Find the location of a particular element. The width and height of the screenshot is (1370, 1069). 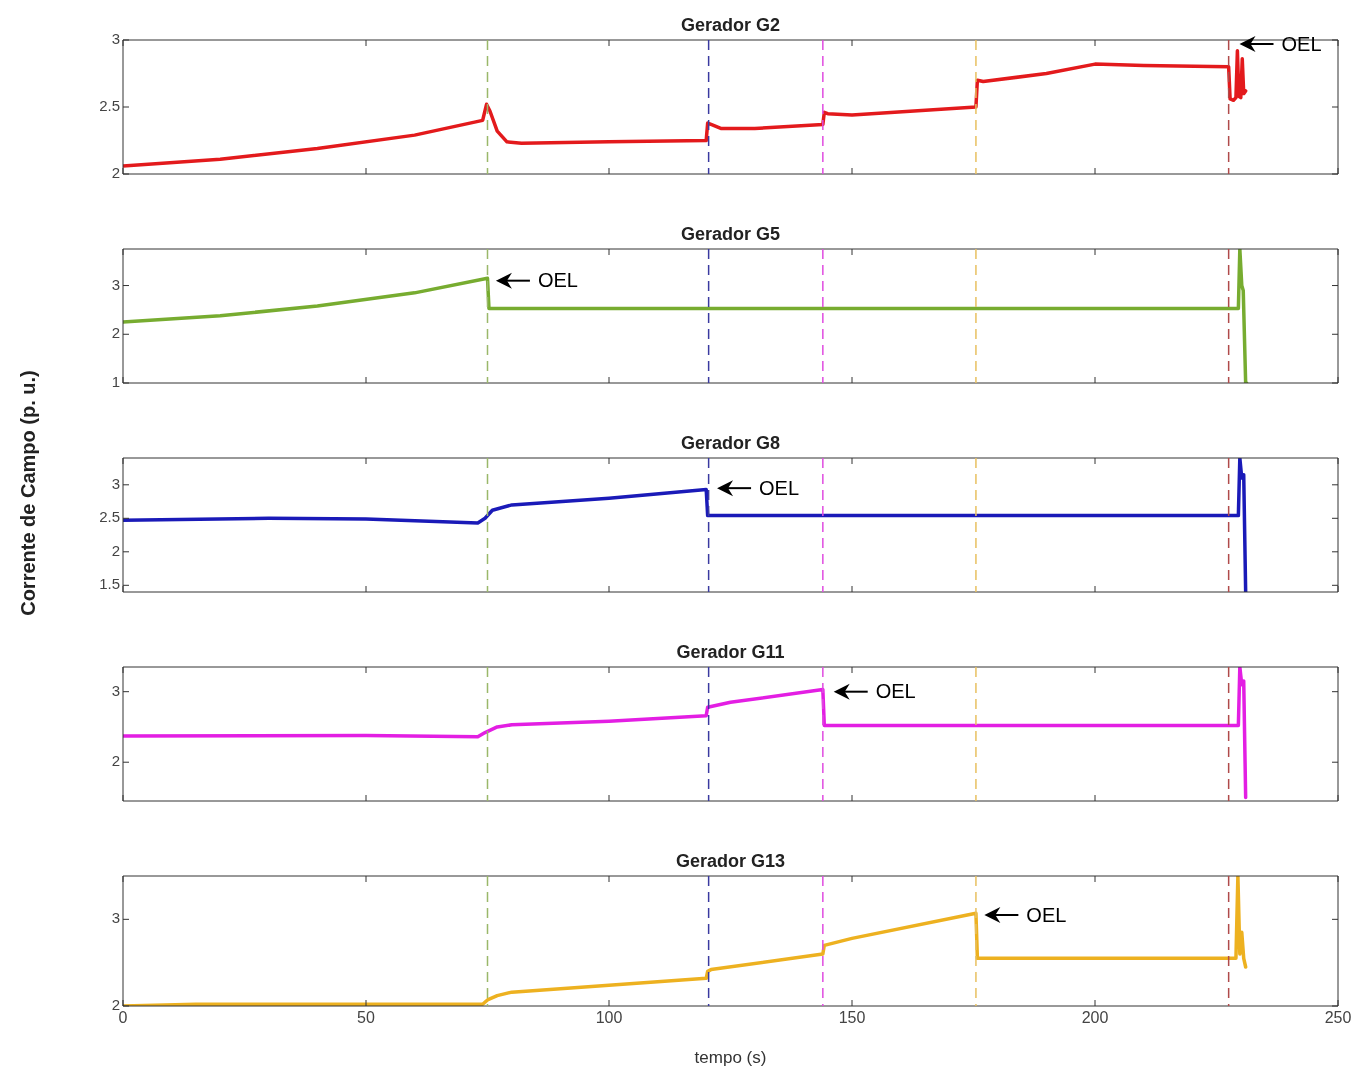

x-tick-label: 250 is located at coordinates (1338, 1018).